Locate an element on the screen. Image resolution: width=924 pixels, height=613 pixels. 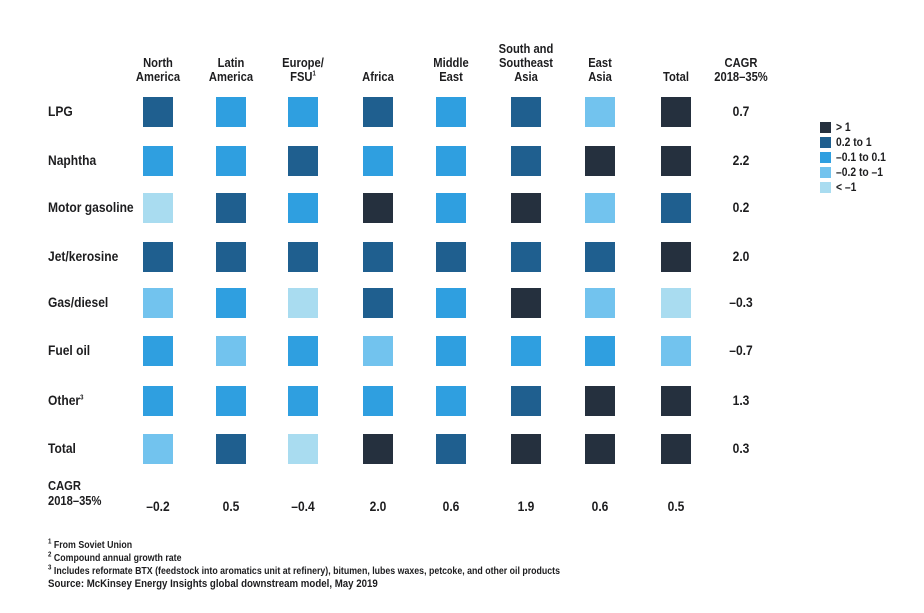
legend-item: –0.1 to 0.1 is located at coordinates (857, 157).